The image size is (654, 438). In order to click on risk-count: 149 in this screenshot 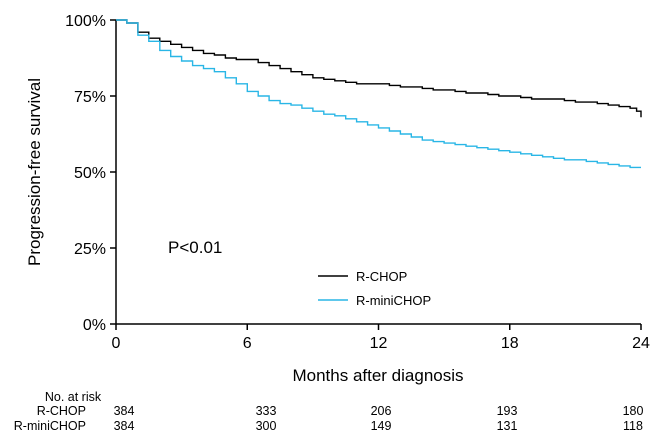, I will do `click(381, 426)`.